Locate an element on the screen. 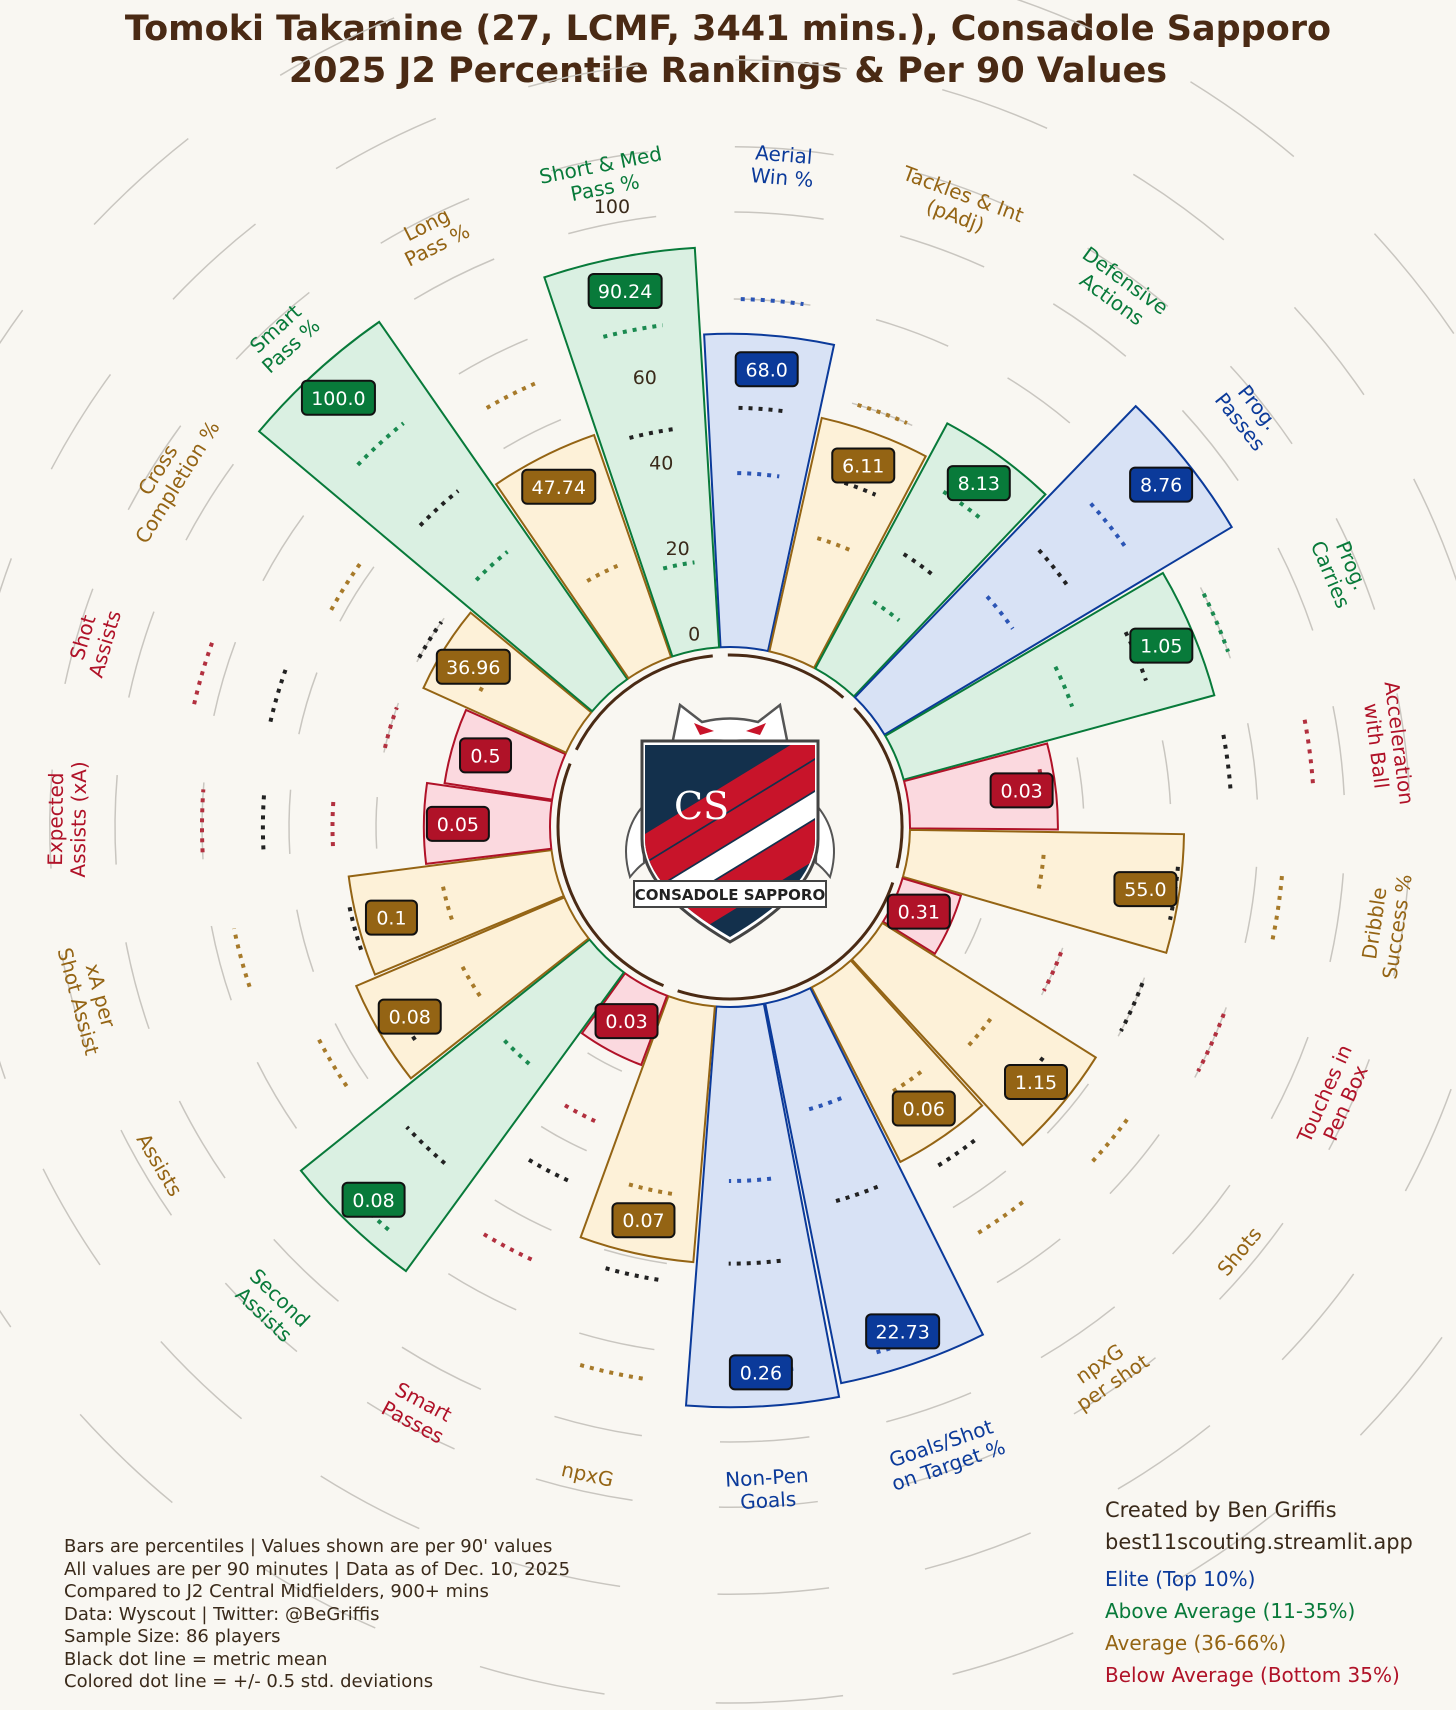 The width and height of the screenshot is (1456, 1710). value-text: 8.76 is located at coordinates (1161, 486).